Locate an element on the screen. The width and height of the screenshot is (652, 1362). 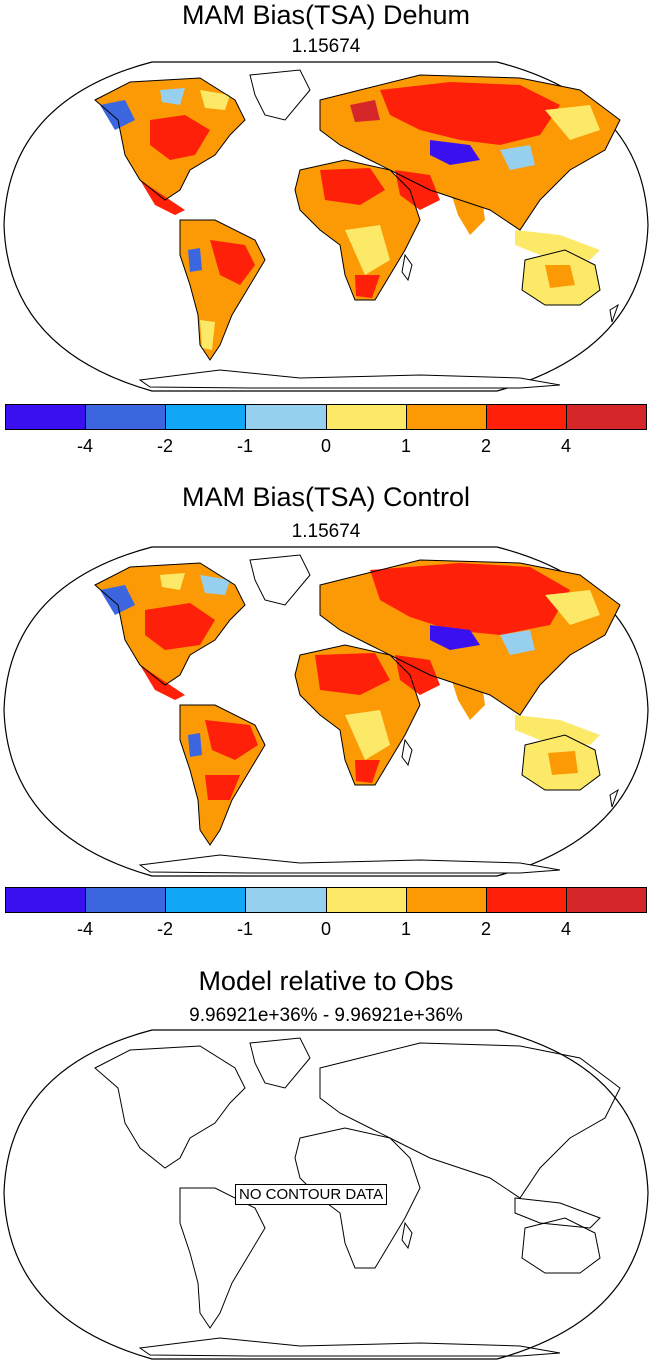
panel1-subtitle: 1.15674 is located at coordinates (326, 46).